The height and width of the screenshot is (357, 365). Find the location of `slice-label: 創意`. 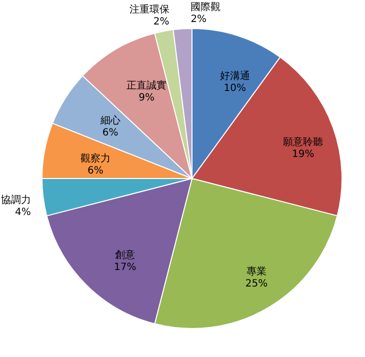

slice-label: 創意 is located at coordinates (125, 254).